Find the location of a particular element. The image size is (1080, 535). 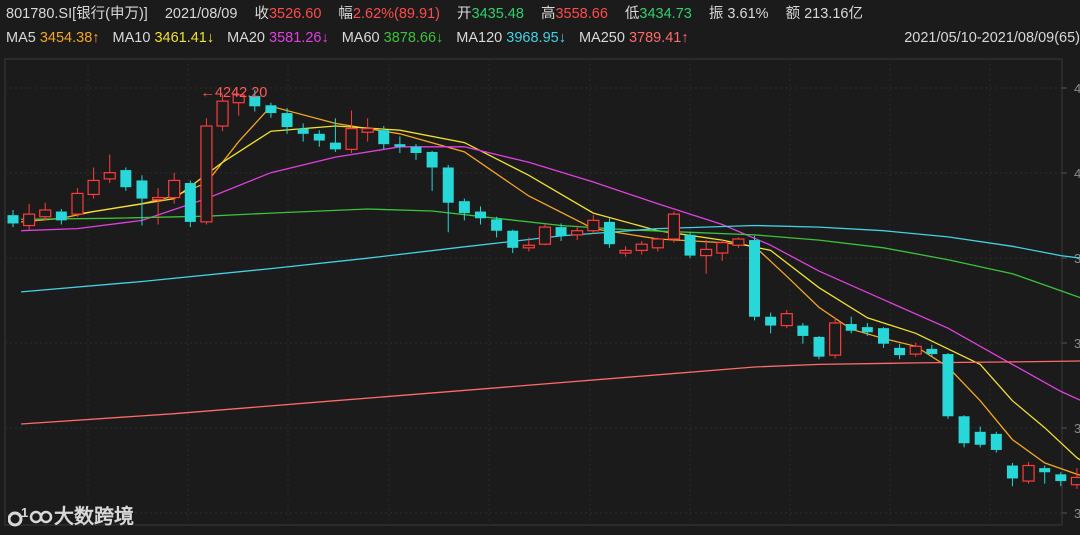

ma-legend-item-ma60: MA60 3878.66↓ is located at coordinates (393, 38).